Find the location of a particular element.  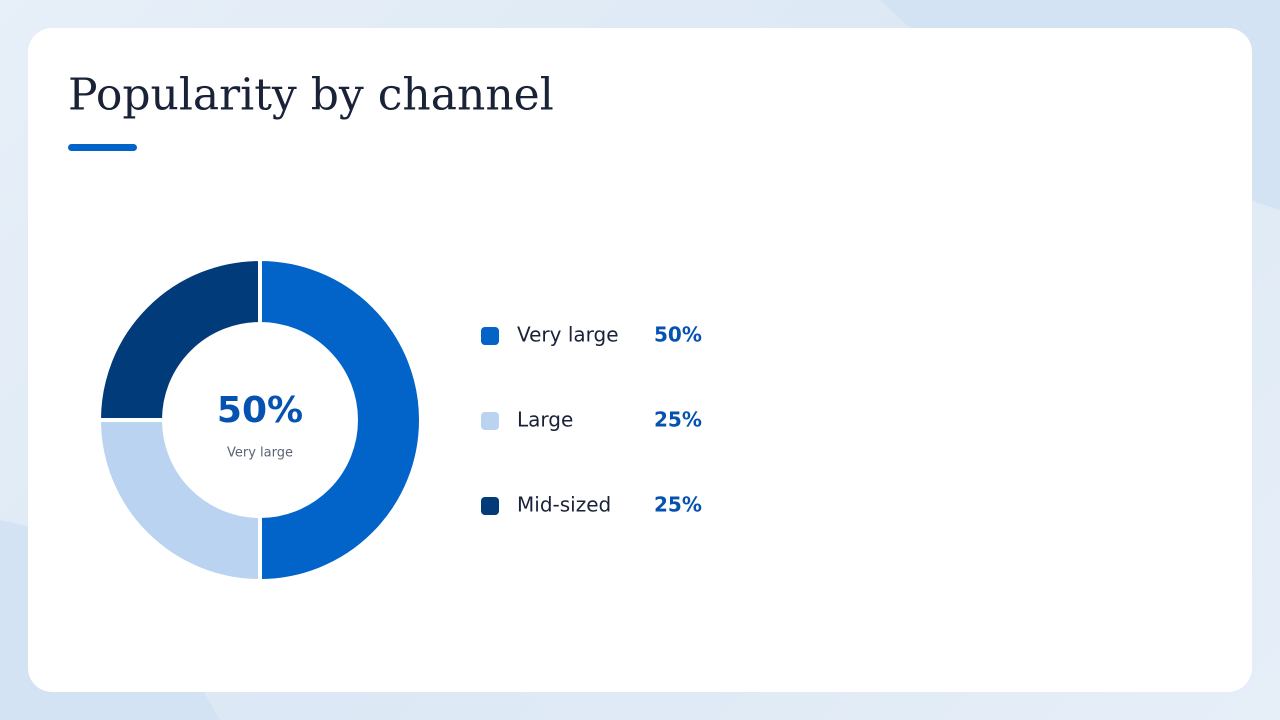

title-underline is located at coordinates (102, 147).